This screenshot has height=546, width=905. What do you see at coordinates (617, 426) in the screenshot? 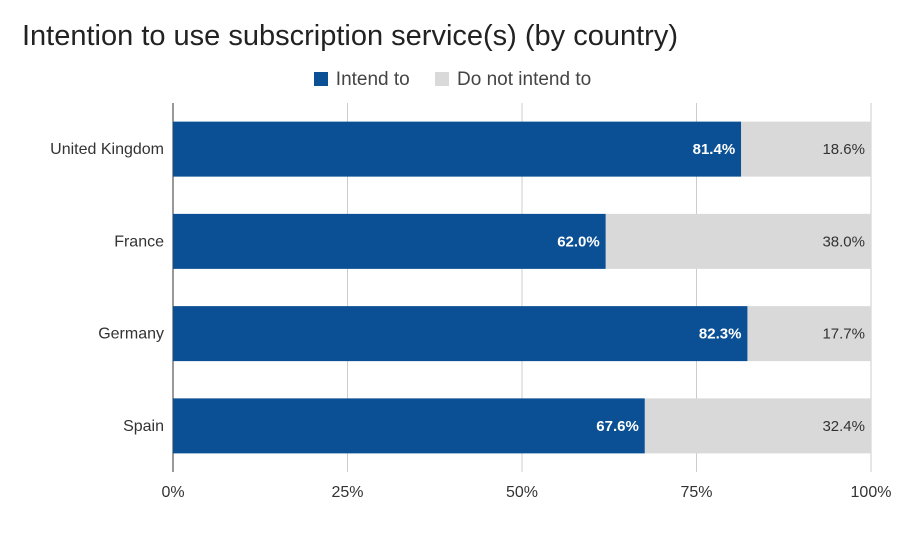
I see `data-label-spain-intend: 67.6%` at bounding box center [617, 426].